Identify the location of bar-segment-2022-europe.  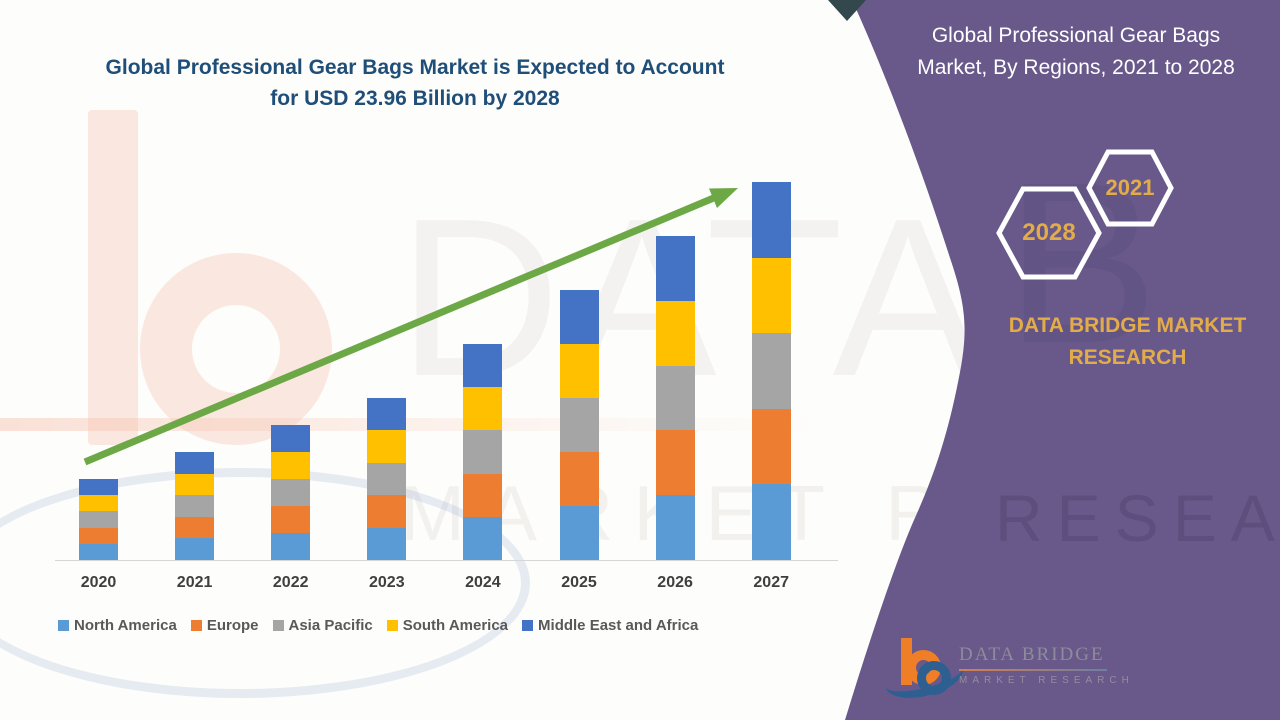
(291, 519).